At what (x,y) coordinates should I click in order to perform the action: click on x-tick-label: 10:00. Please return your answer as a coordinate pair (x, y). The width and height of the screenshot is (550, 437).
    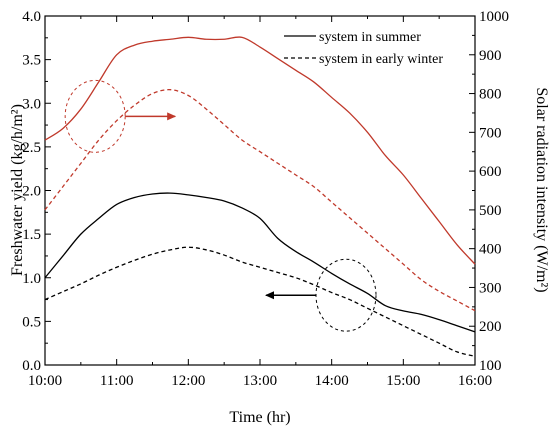
    Looking at the image, I should click on (45, 381).